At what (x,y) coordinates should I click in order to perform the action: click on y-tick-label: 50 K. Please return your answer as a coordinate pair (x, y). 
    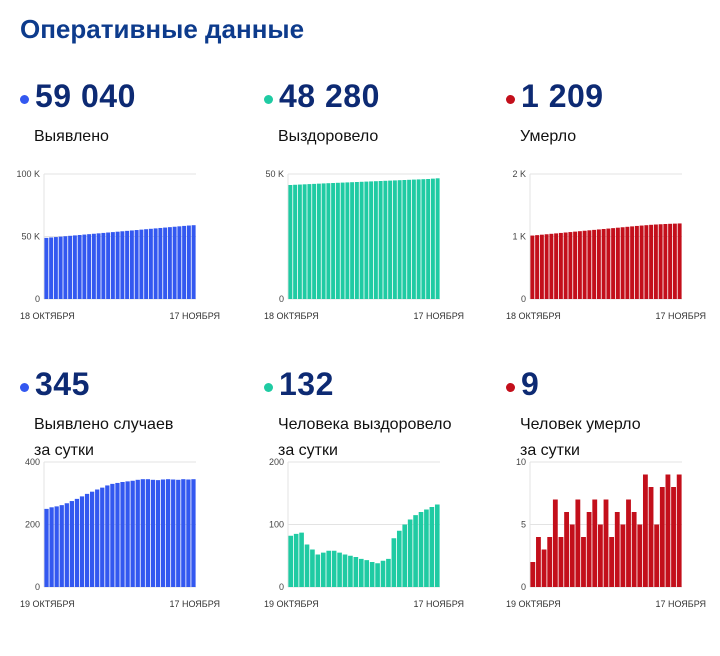
    Looking at the image, I should click on (274, 174).